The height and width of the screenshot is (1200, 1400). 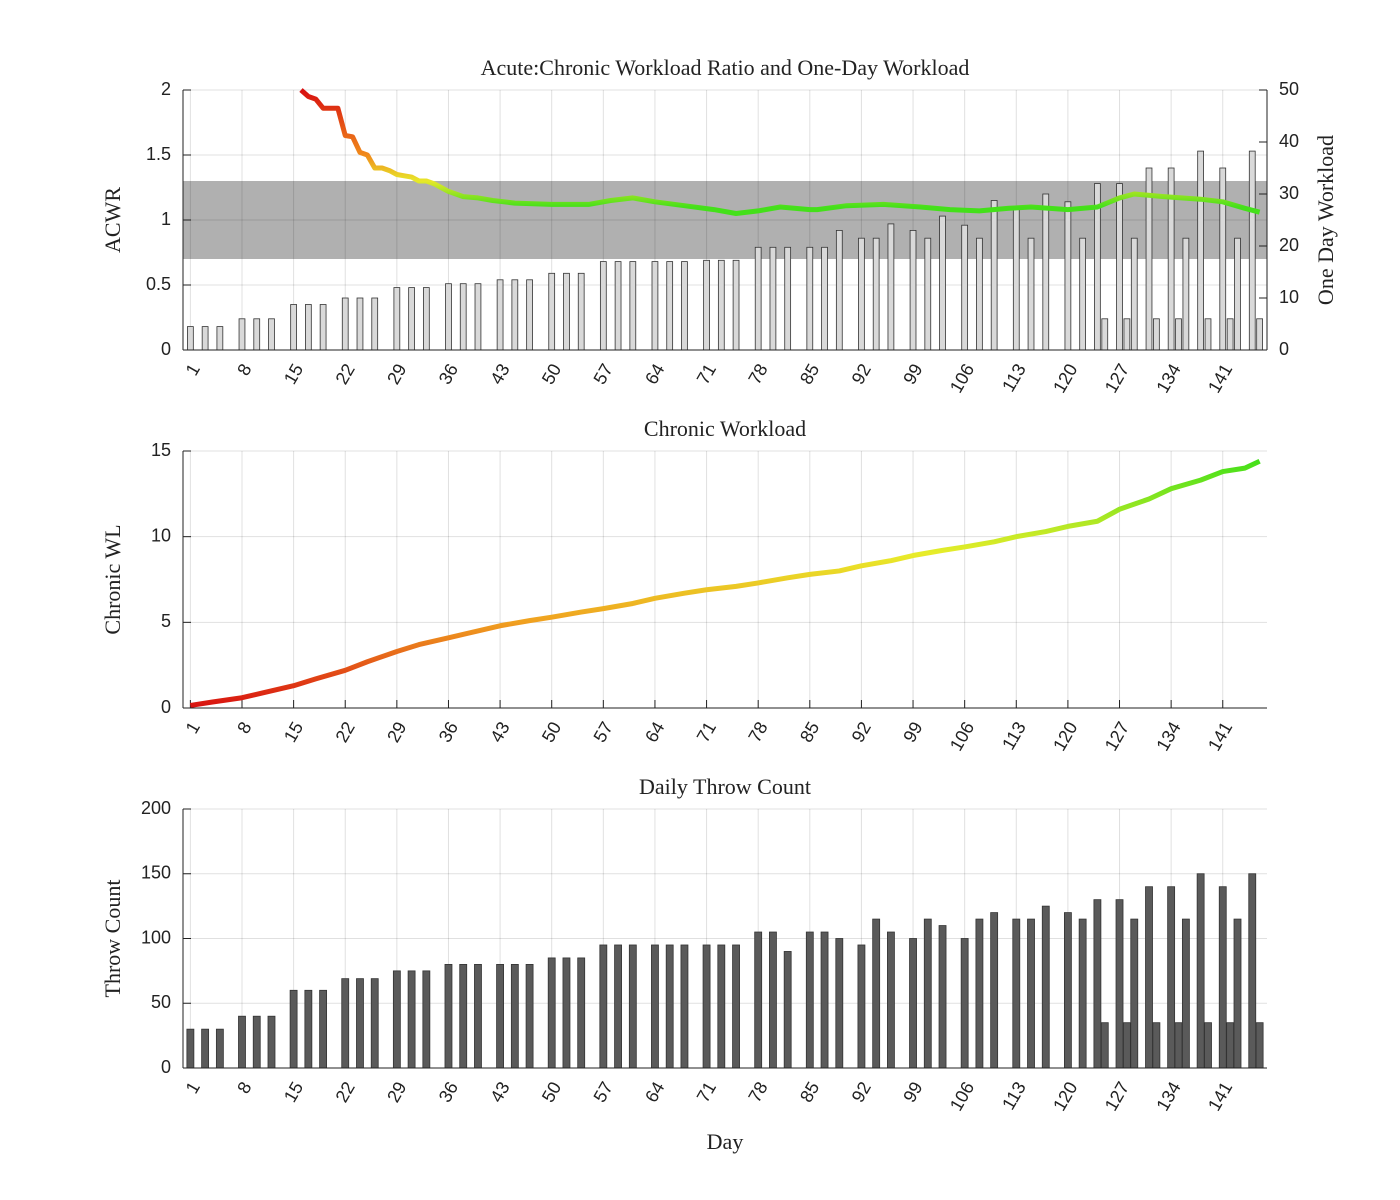 What do you see at coordinates (1289, 245) in the screenshot?
I see `y2-tick-label: 20` at bounding box center [1289, 245].